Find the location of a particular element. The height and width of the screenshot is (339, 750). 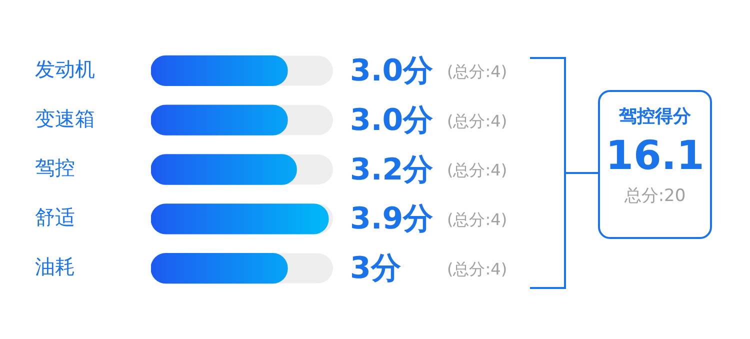

text: 总分:20 is located at coordinates (655, 196).